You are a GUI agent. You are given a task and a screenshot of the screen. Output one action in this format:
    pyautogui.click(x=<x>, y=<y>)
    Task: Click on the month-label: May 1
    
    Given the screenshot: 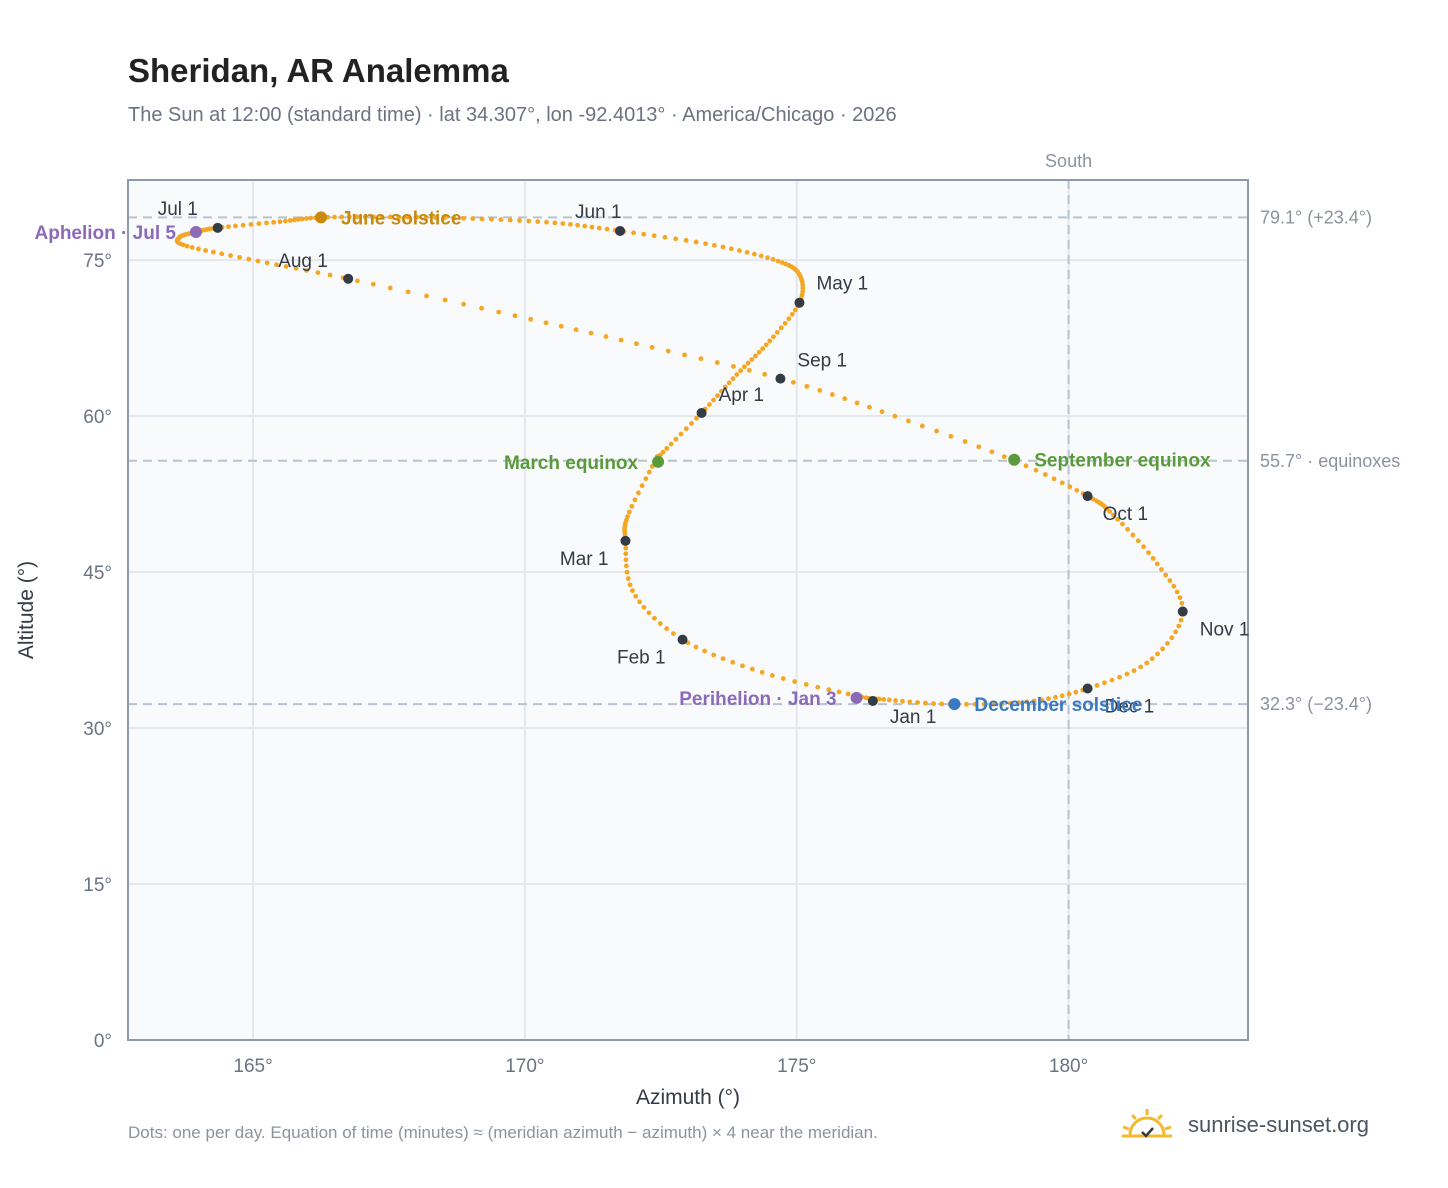 What is the action you would take?
    pyautogui.click(x=842, y=284)
    